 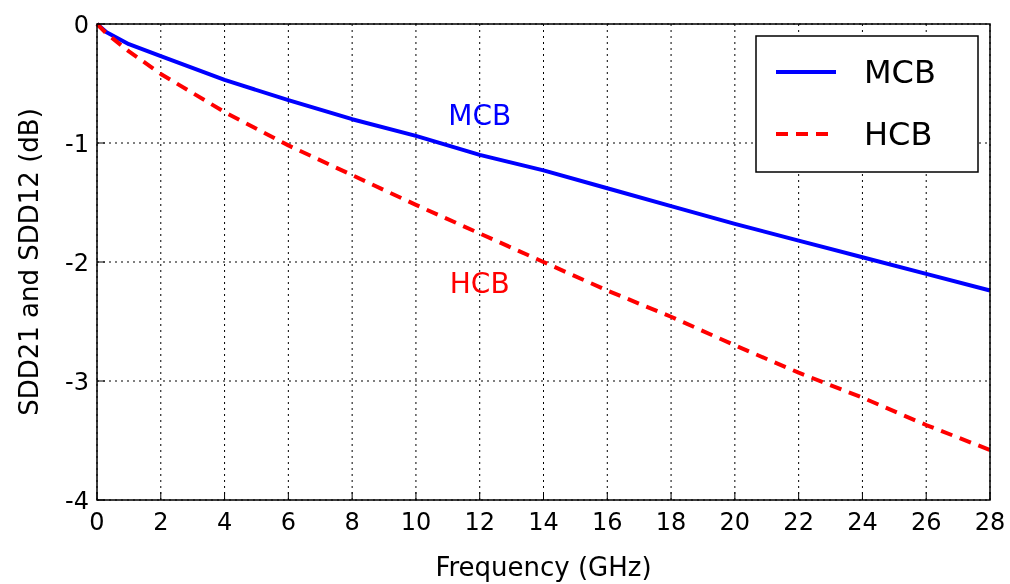 I want to click on y-tick-label: 0, so click(x=81, y=25).